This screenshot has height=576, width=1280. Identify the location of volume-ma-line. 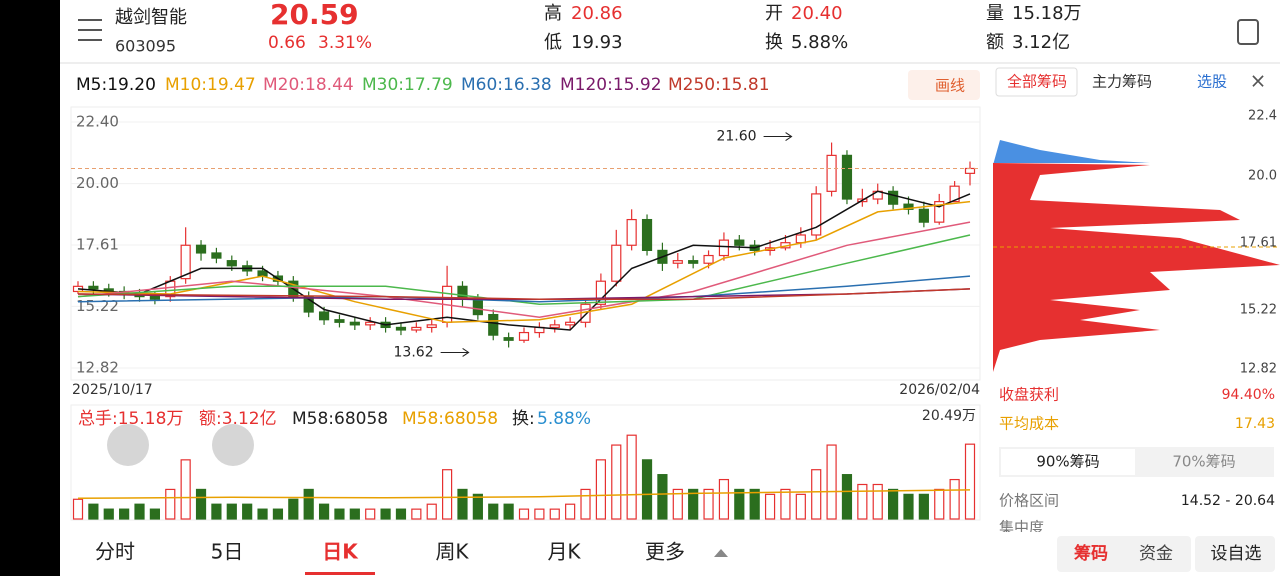
(524, 494).